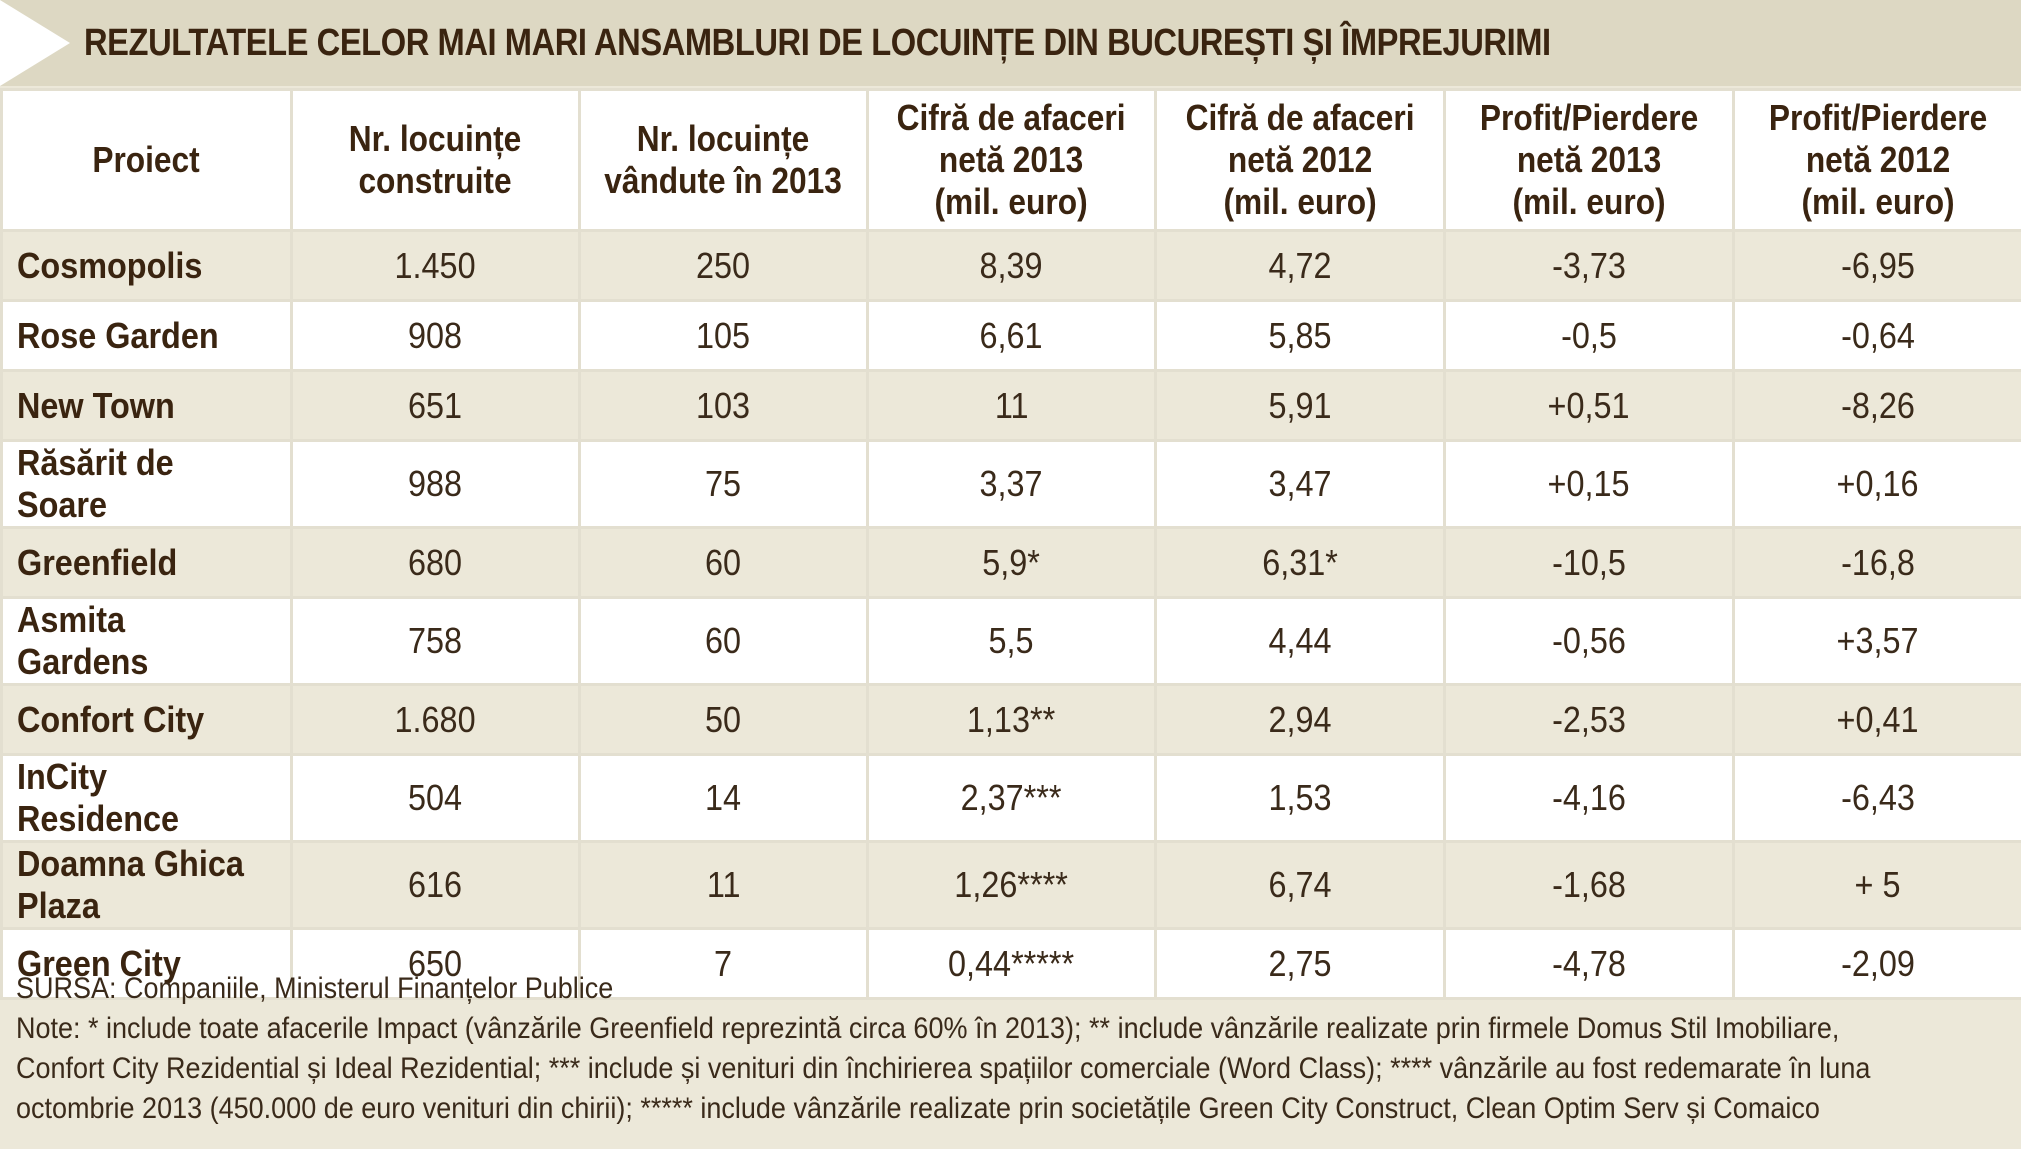 This screenshot has height=1149, width=2021. Describe the element at coordinates (1878, 719) in the screenshot. I see `cell-value: +0,41` at that location.